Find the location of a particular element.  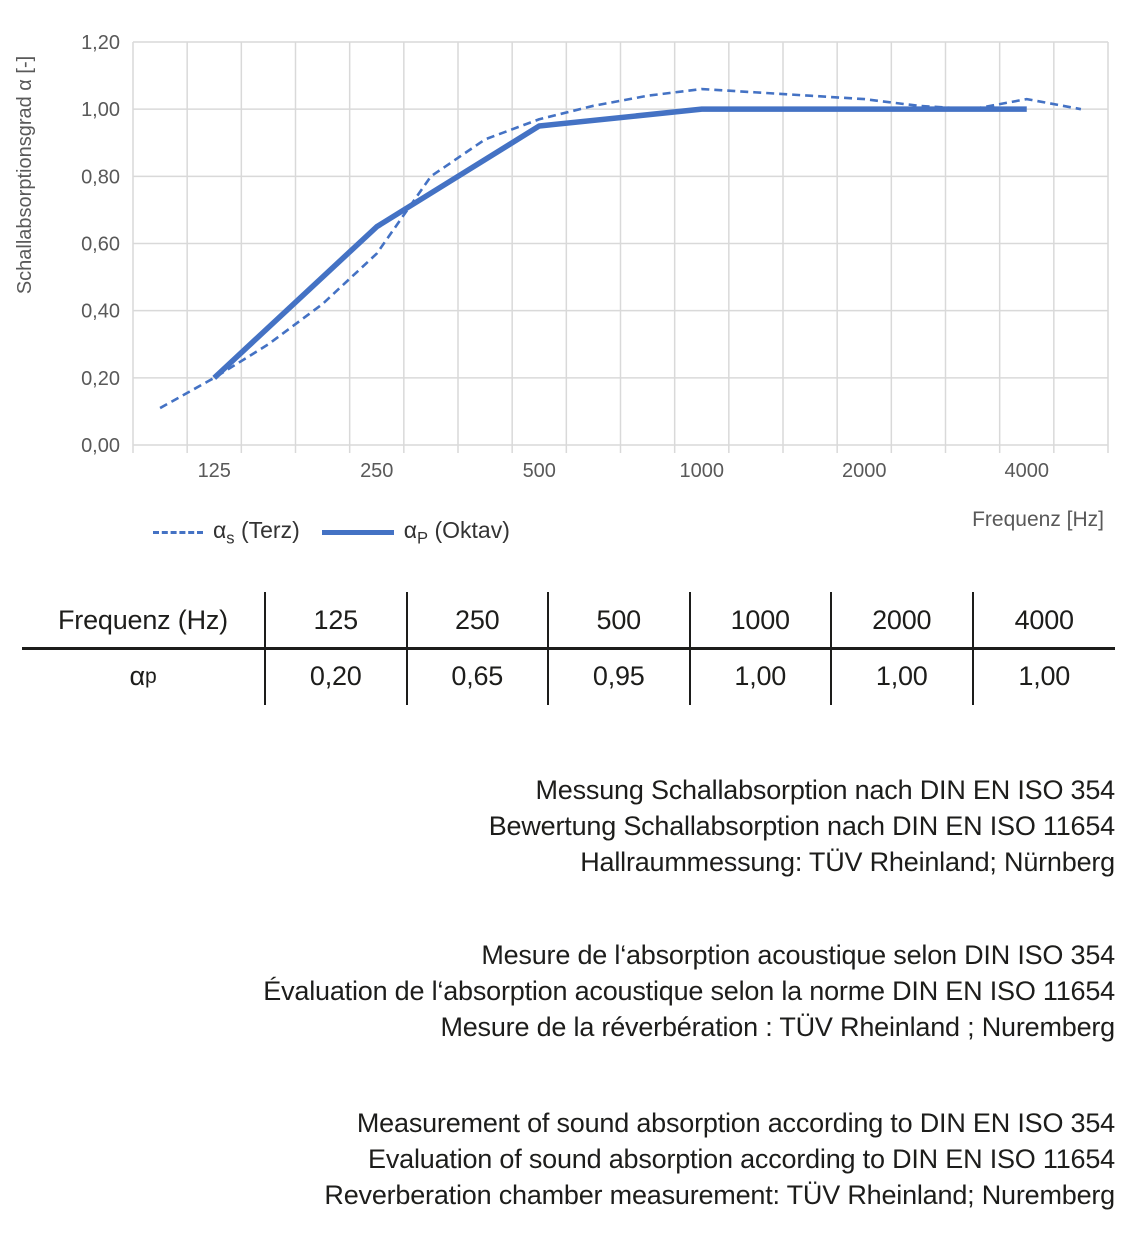

solid-line-sample-icon is located at coordinates (357, 533).